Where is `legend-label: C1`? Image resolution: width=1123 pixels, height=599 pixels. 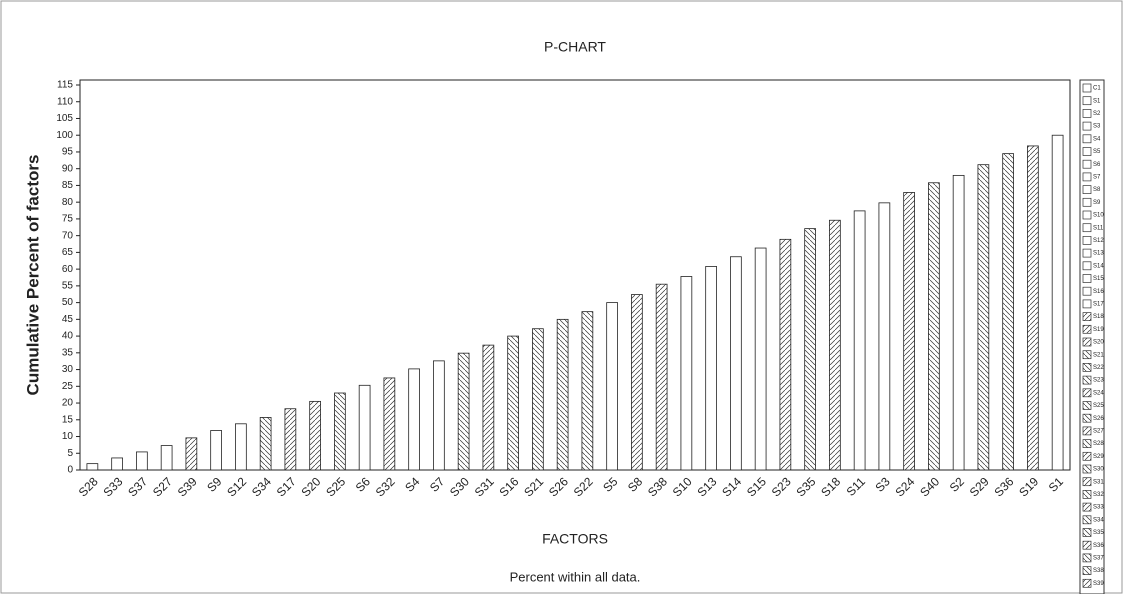
legend-label: C1 is located at coordinates (1097, 89).